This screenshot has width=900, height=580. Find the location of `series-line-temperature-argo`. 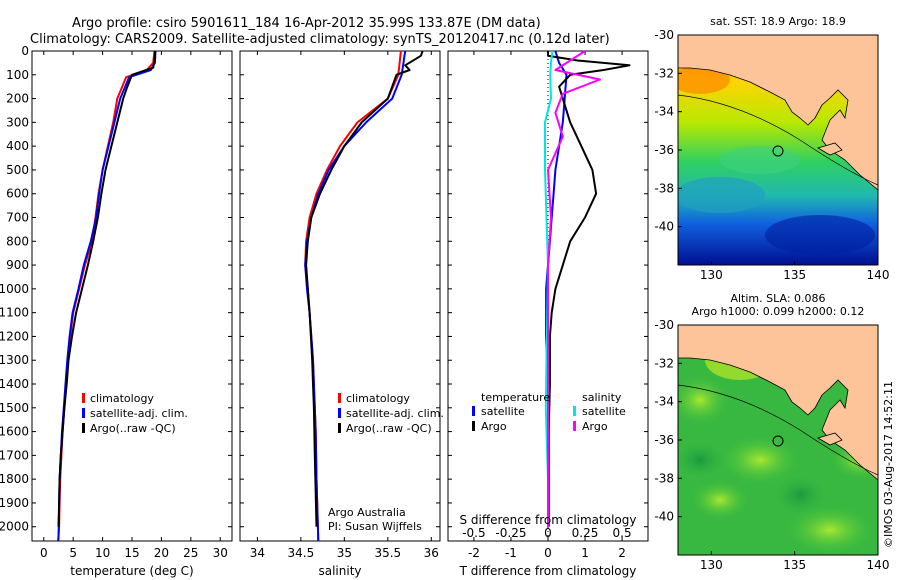

series-line-temperature-argo is located at coordinates (589, 289).